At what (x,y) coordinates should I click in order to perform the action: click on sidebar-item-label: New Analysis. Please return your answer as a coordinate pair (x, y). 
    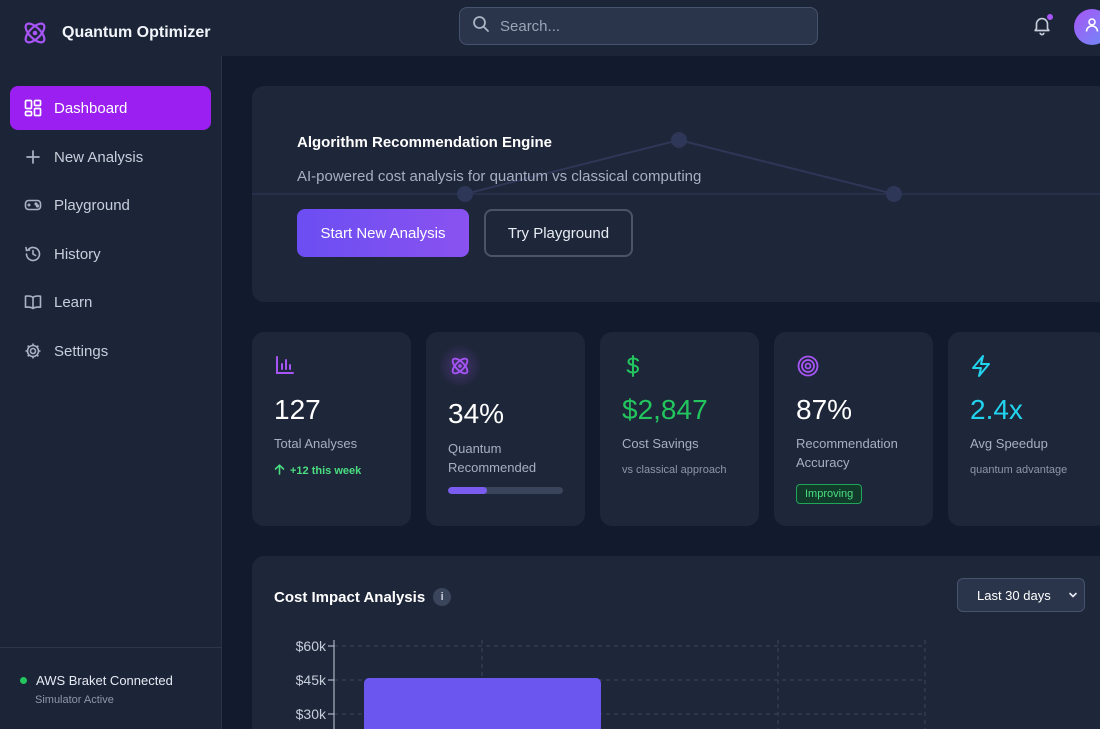
    Looking at the image, I should click on (99, 157).